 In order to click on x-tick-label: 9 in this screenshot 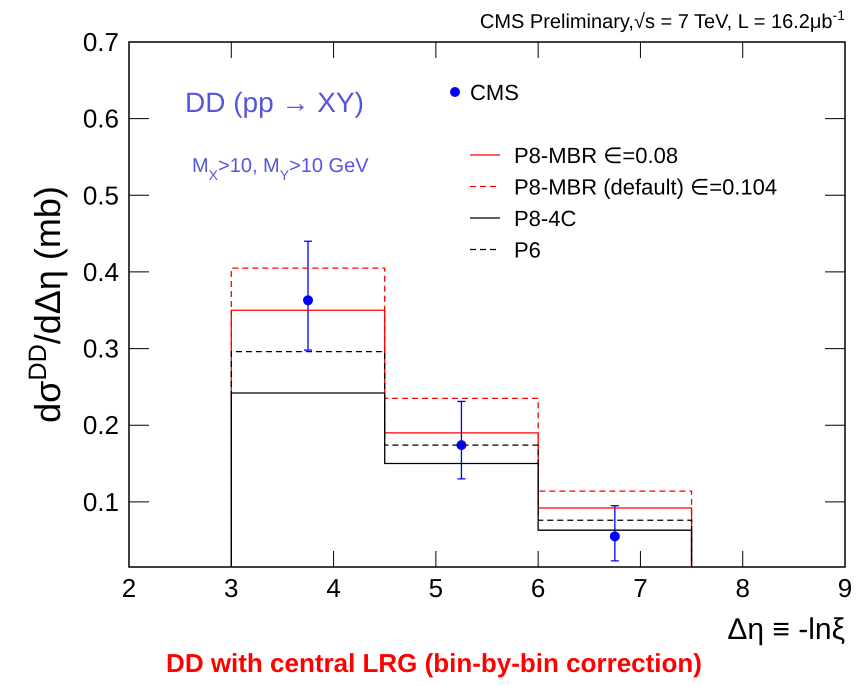, I will do `click(845, 588)`.